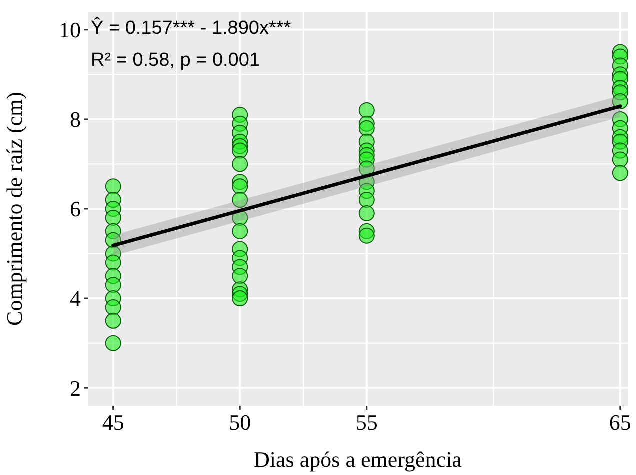 Image resolution: width=636 pixels, height=475 pixels. What do you see at coordinates (70, 30) in the screenshot?
I see `y-tick-label: 10` at bounding box center [70, 30].